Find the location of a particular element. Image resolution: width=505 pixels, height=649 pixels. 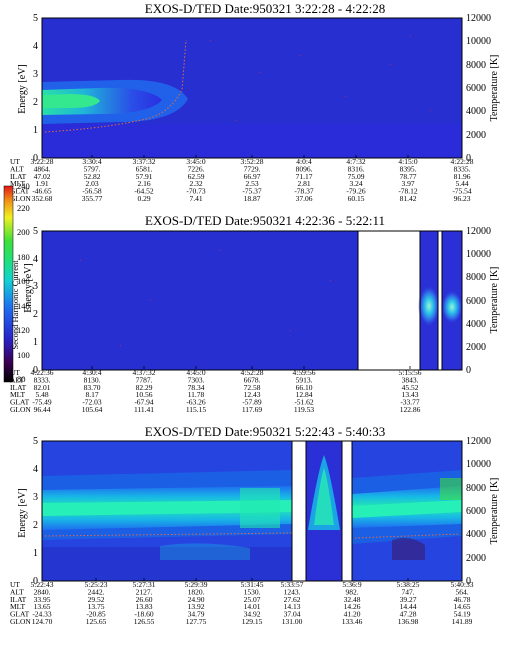

orbit-value: 12.84 is located at coordinates (304, 394).